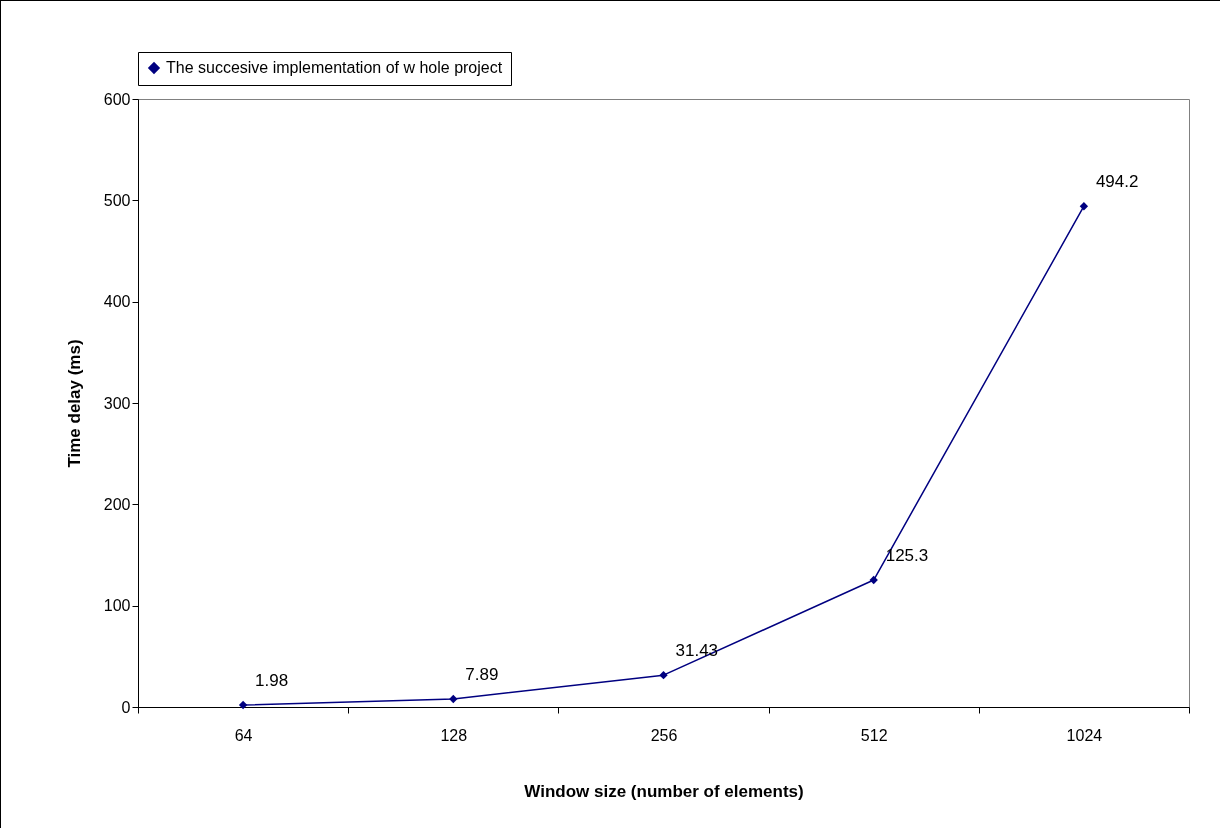 Image resolution: width=1220 pixels, height=828 pixels. Describe the element at coordinates (697, 651) in the screenshot. I see `data-label: 31.43` at that location.